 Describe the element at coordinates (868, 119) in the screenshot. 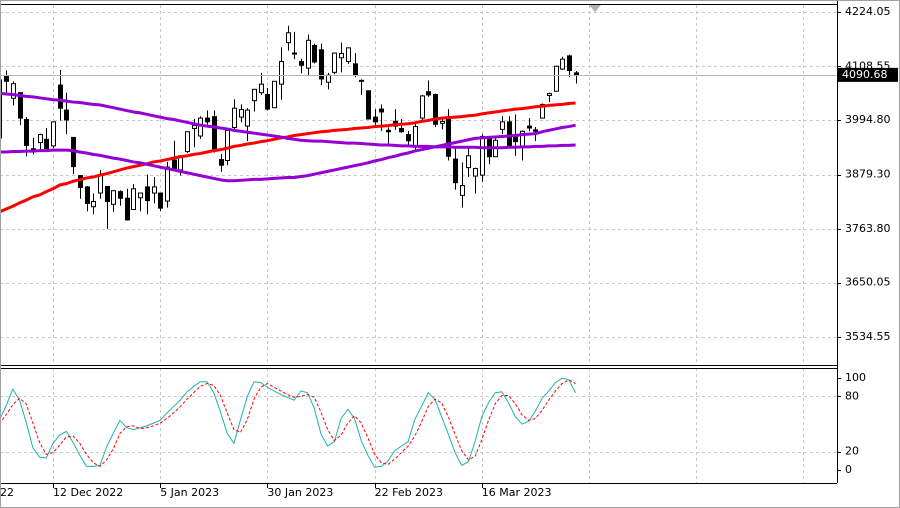

I see `y-tick-label: 3994.80` at that location.